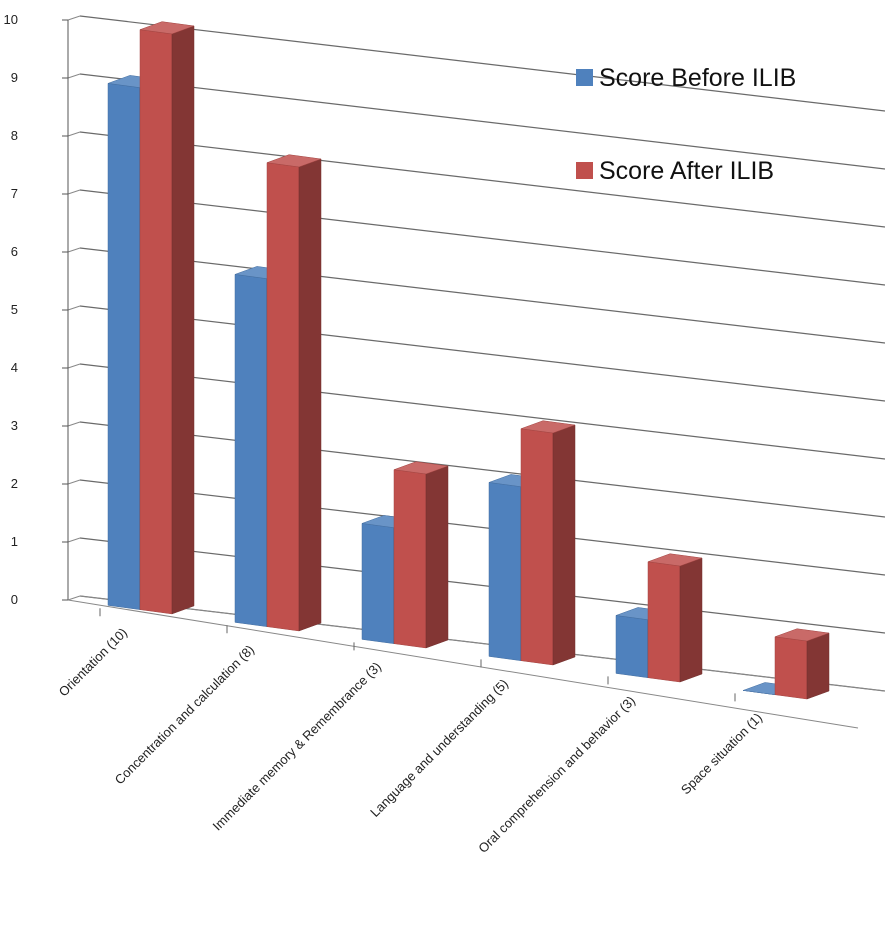 The image size is (885, 927). Describe the element at coordinates (14, 135) in the screenshot. I see `y-tick-label: 8` at that location.